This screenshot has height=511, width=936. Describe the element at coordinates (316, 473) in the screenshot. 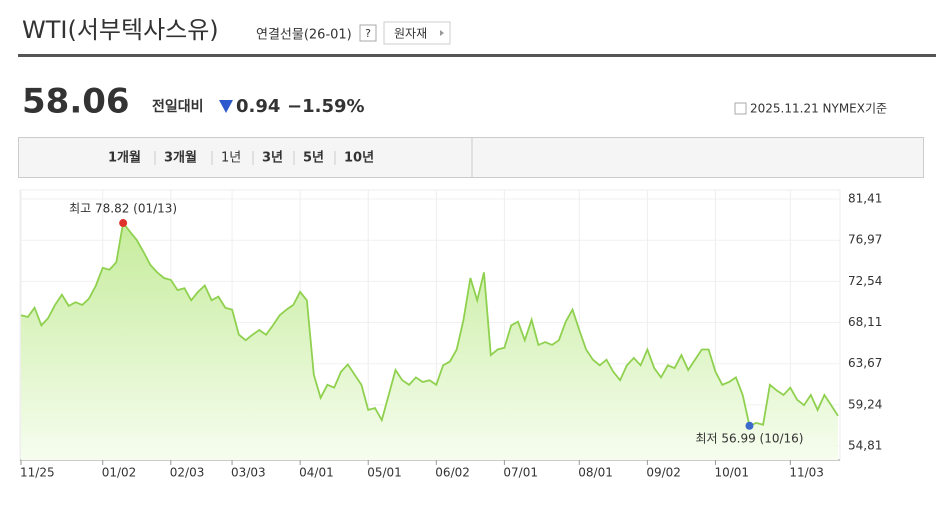

I see `x-tick-label: 04/01` at that location.